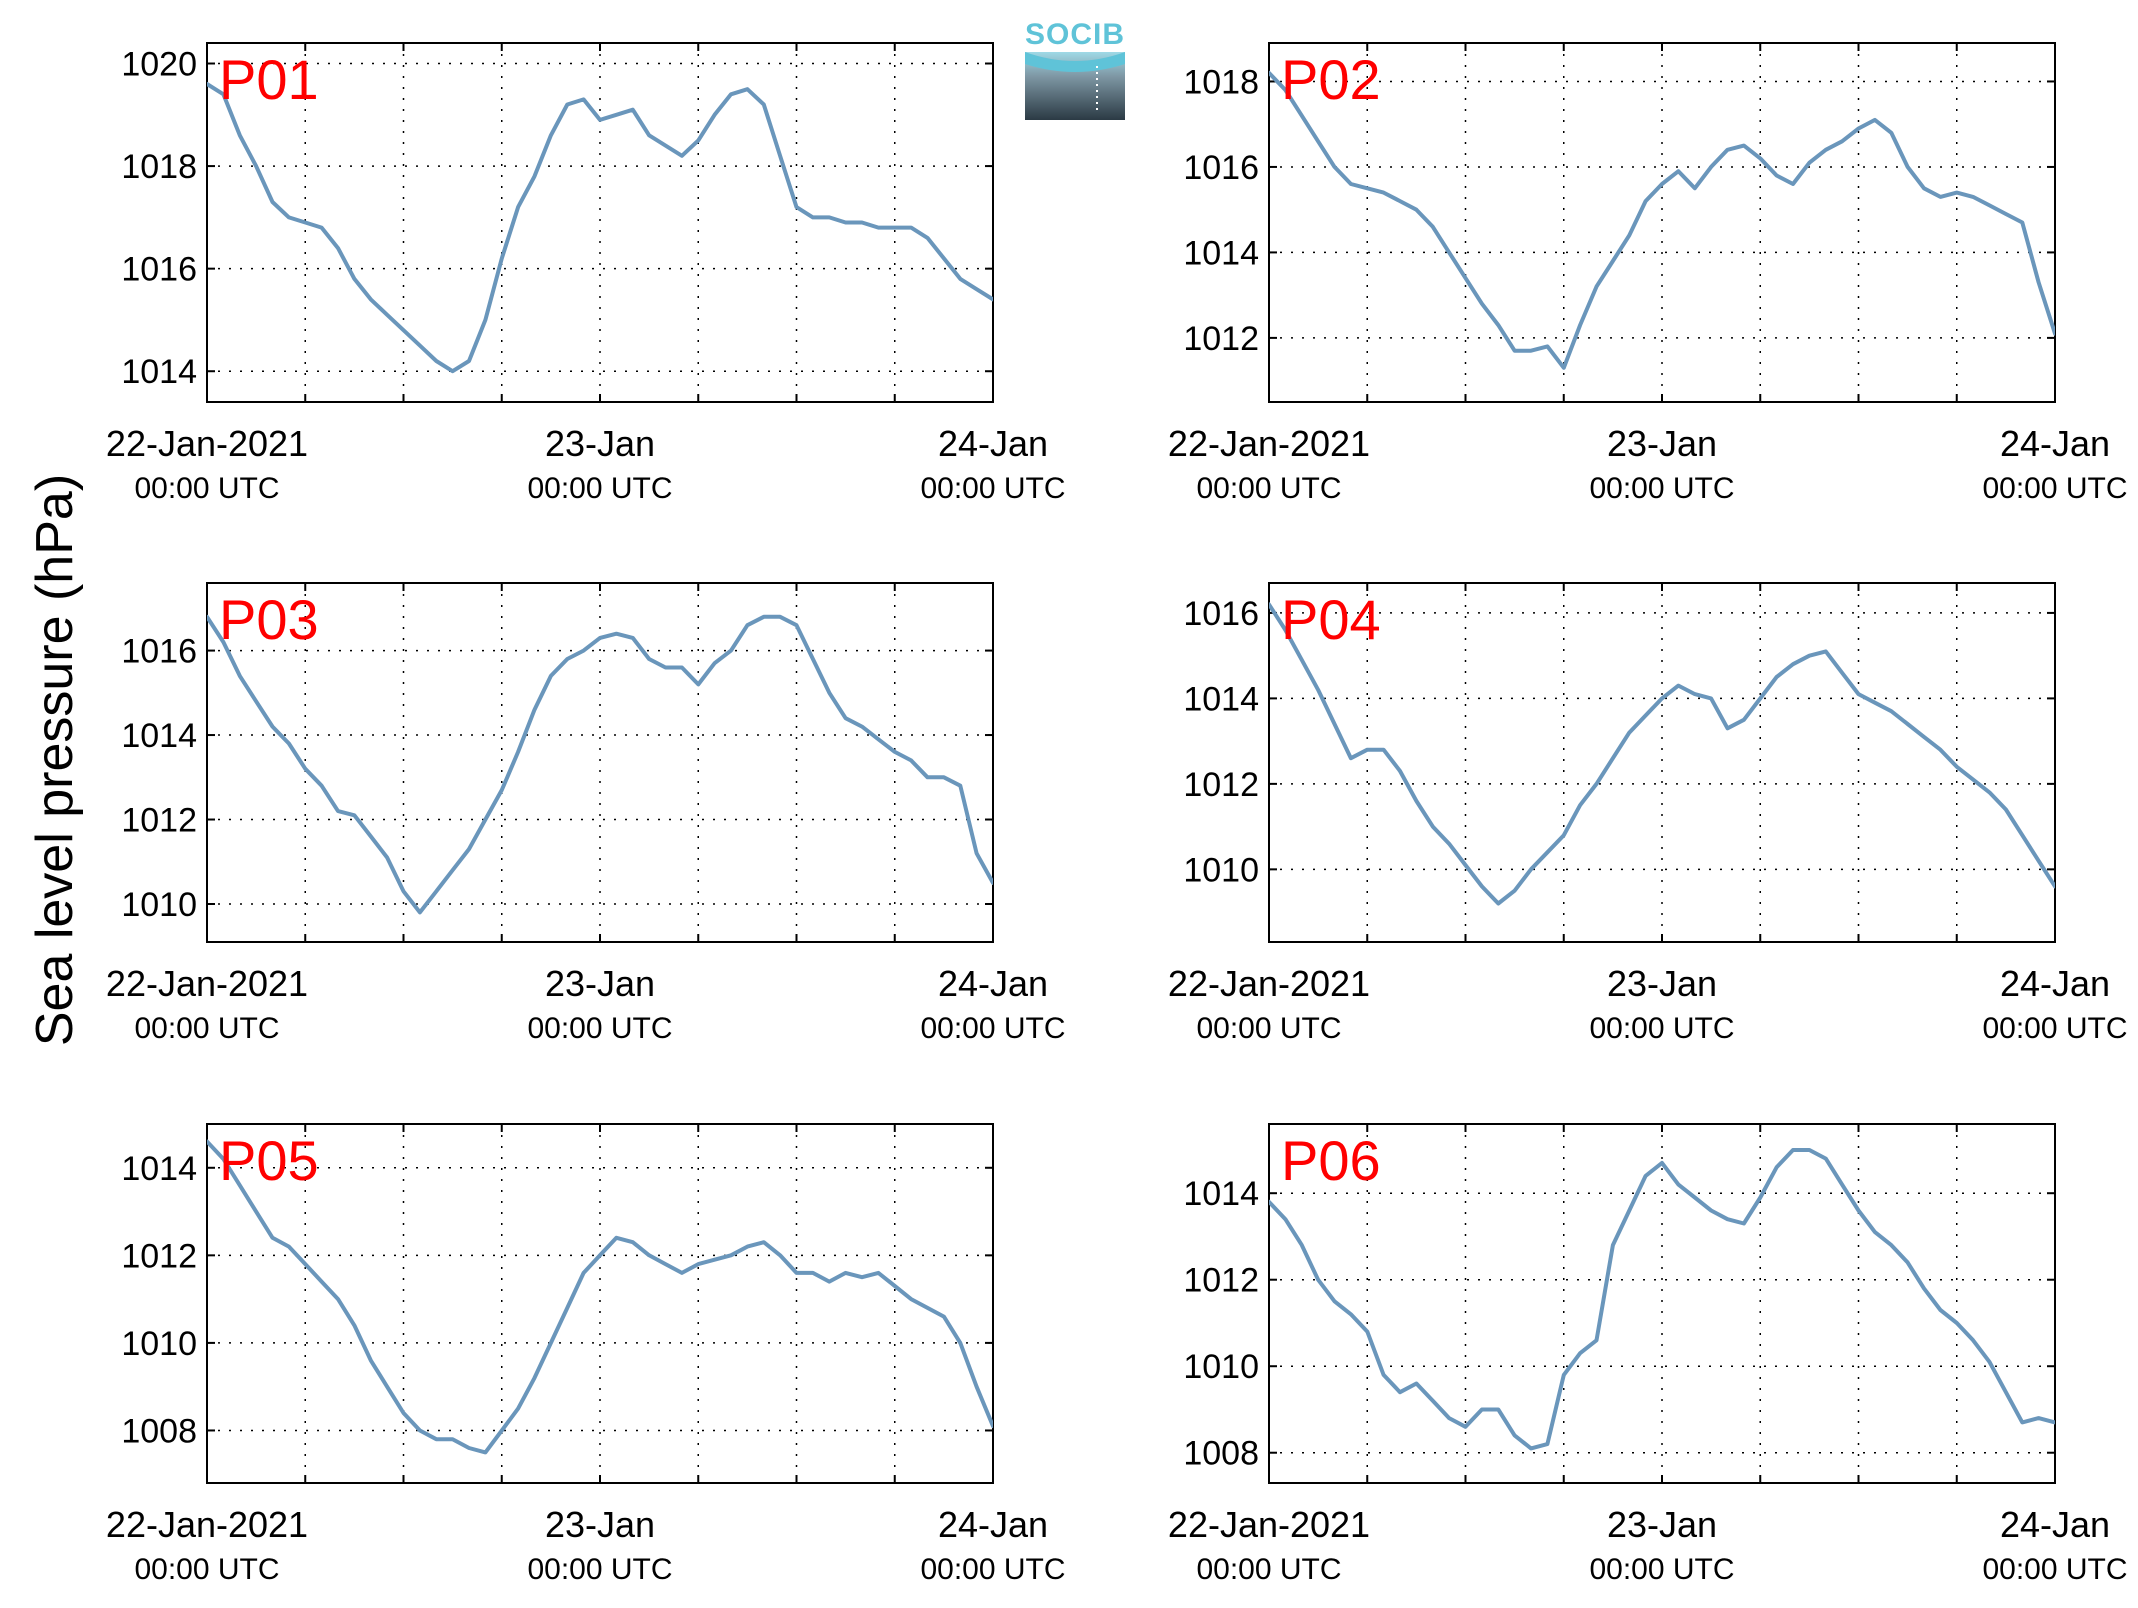 Image resolution: width=2138 pixels, height=1608 pixels. What do you see at coordinates (600, 228) in the screenshot?
I see `series-line-p01` at bounding box center [600, 228].